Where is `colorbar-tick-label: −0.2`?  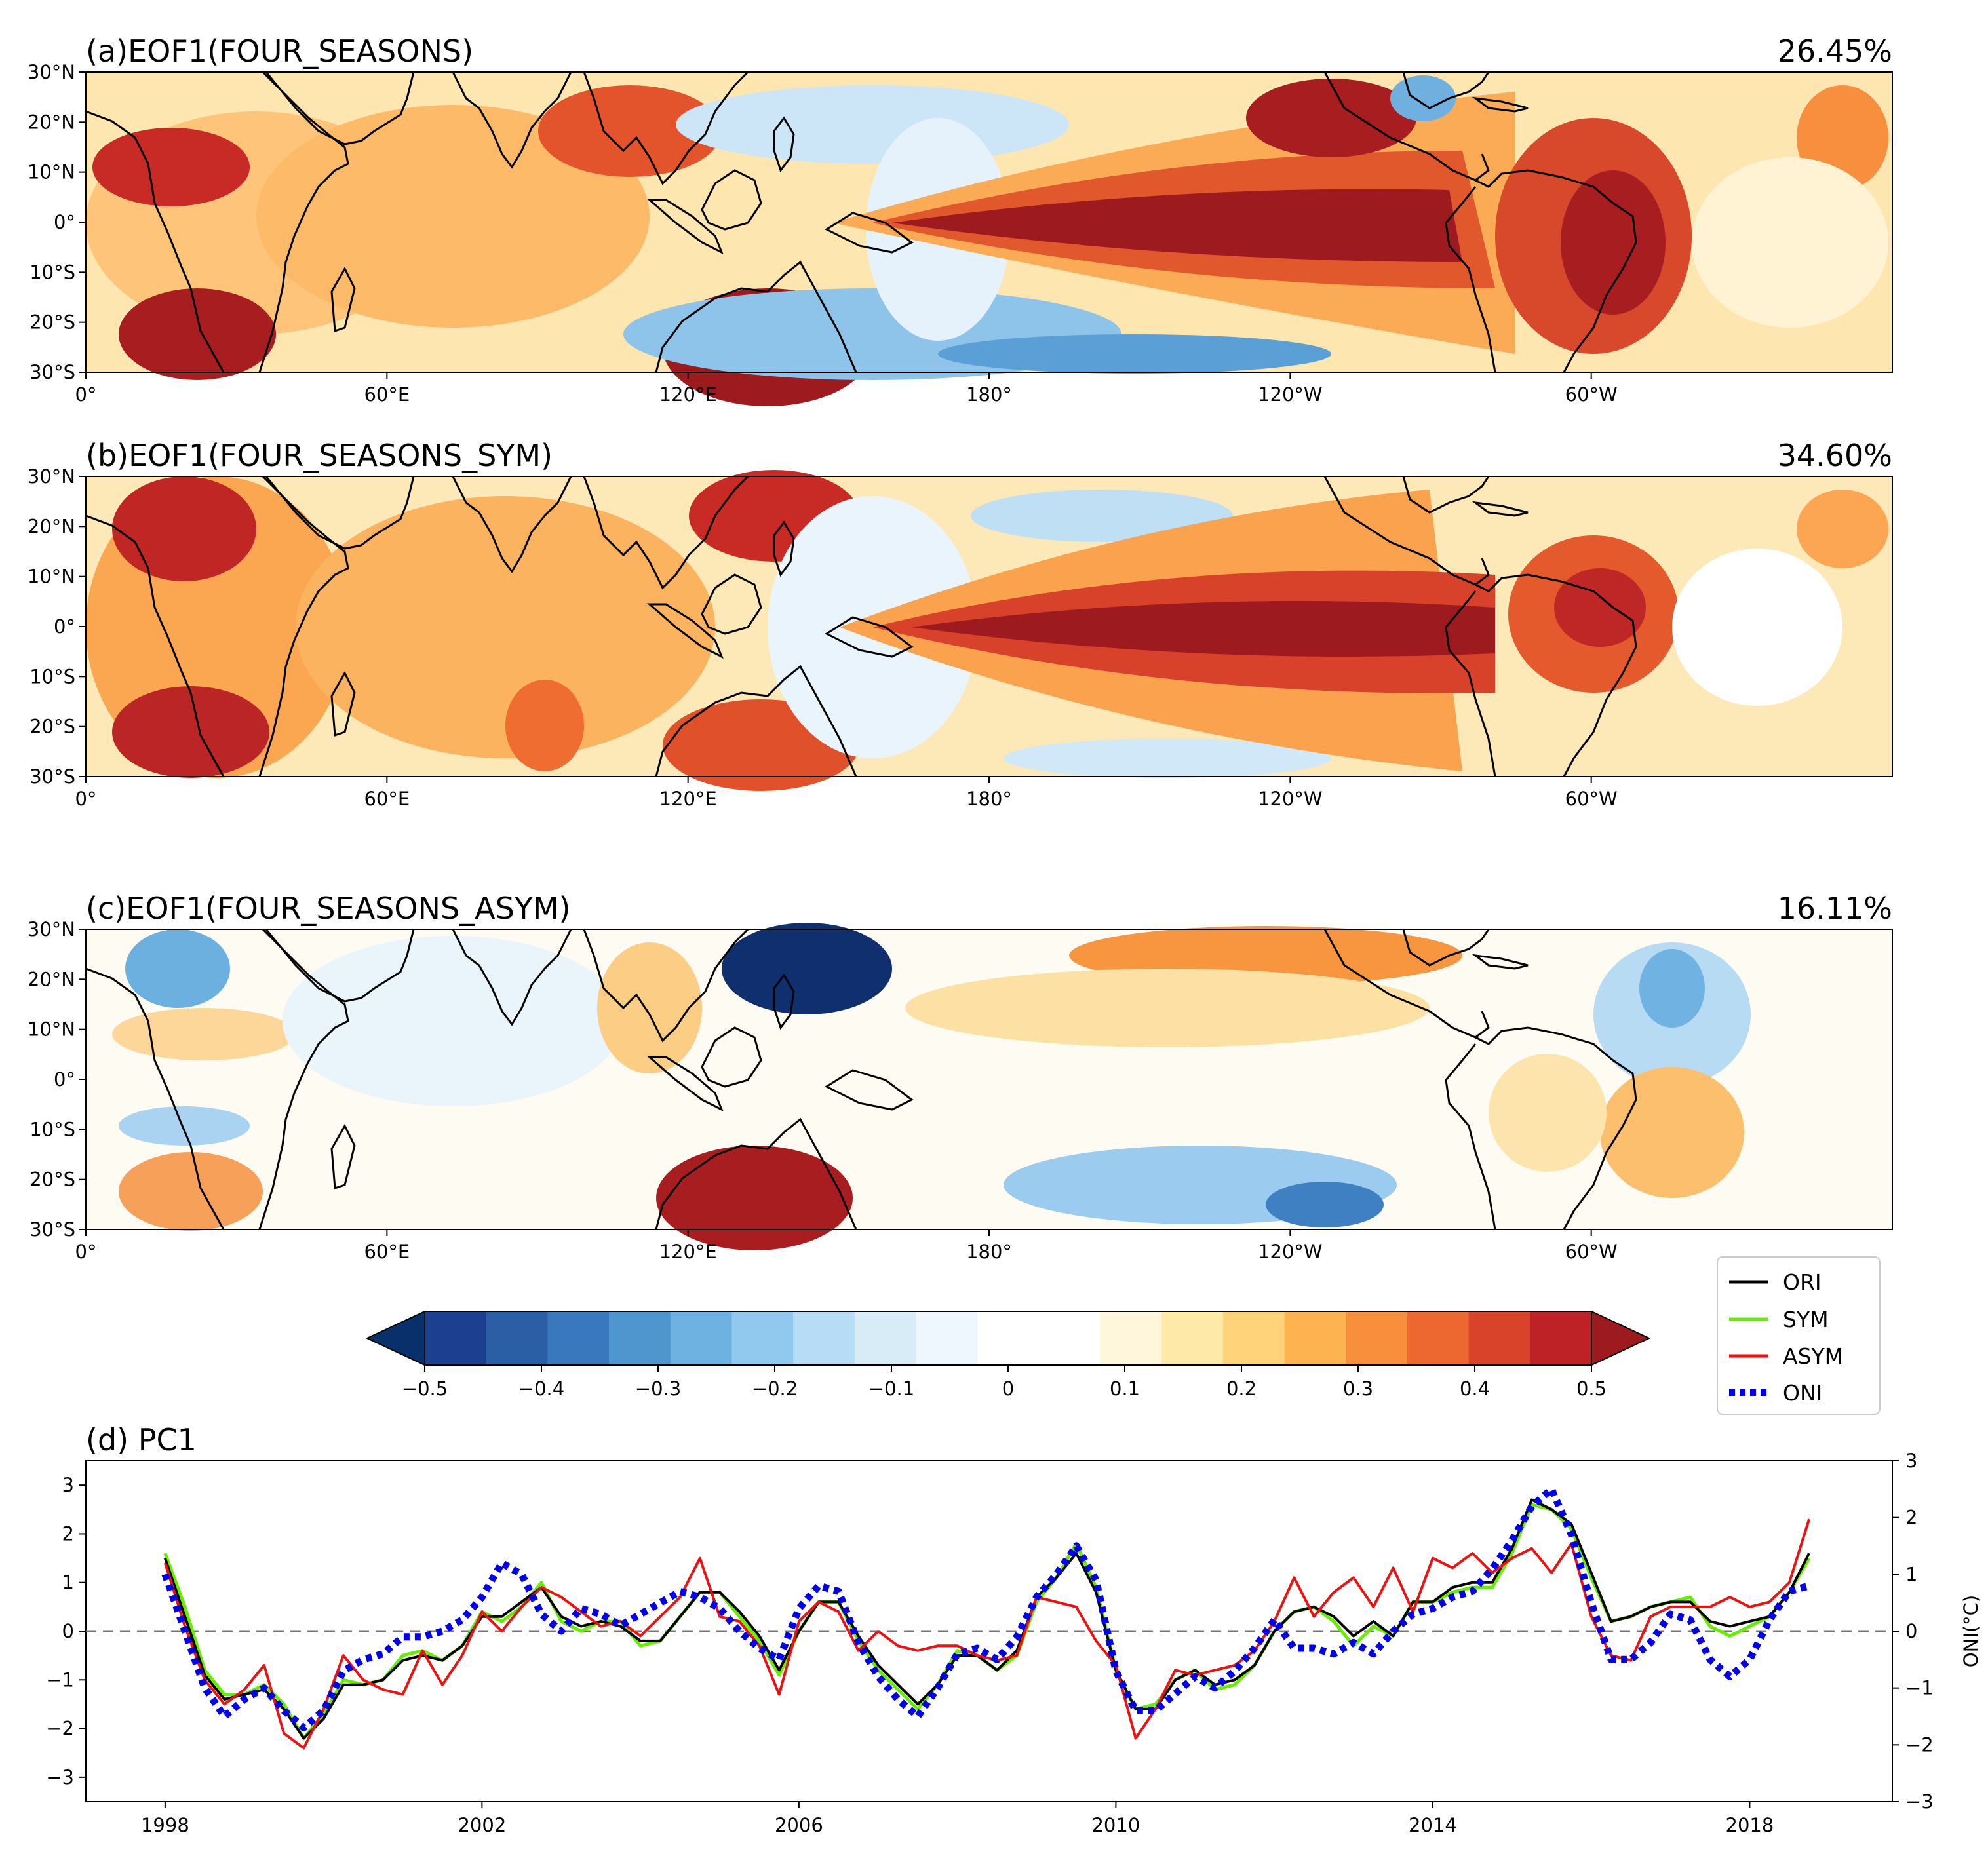 colorbar-tick-label: −0.2 is located at coordinates (775, 1389).